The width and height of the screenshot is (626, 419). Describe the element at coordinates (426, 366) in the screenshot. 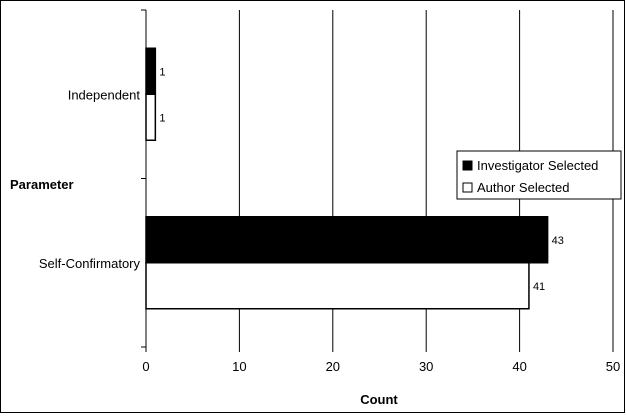

I see `x-tick-label-30: 30` at that location.